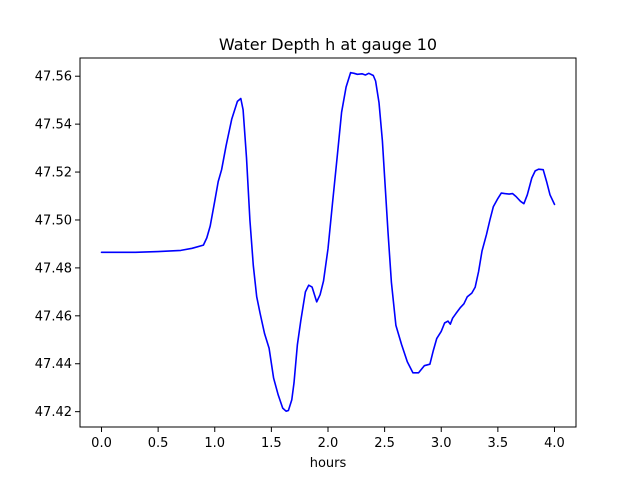 This screenshot has height=480, width=640. Describe the element at coordinates (53, 364) in the screenshot. I see `y-tick-label: 47.44` at that location.